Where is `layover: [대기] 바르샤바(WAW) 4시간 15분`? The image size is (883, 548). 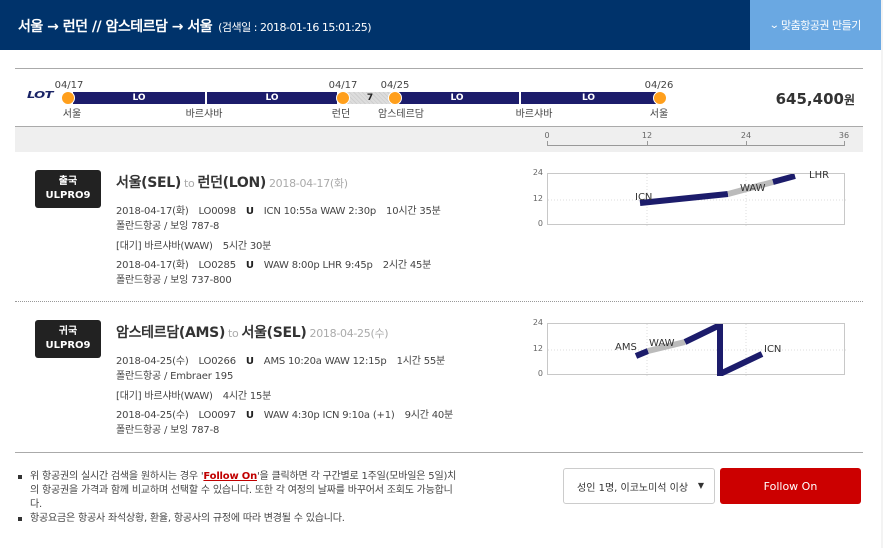
layover: [대기] 바르샤바(WAW) 4시간 15분 is located at coordinates (193, 394).